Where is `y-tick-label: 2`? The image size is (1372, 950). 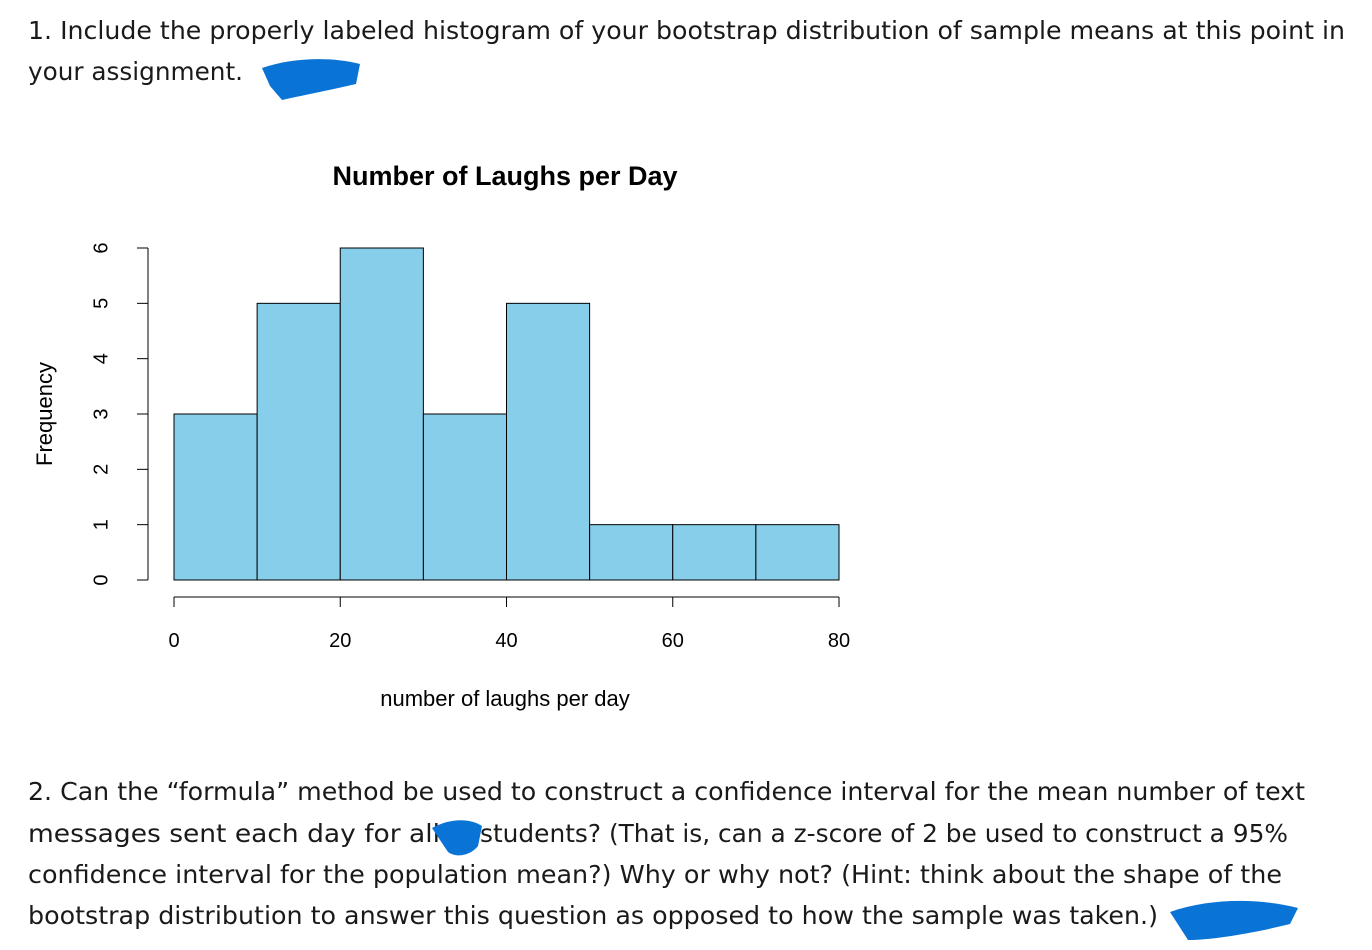 y-tick-label: 2 is located at coordinates (101, 469).